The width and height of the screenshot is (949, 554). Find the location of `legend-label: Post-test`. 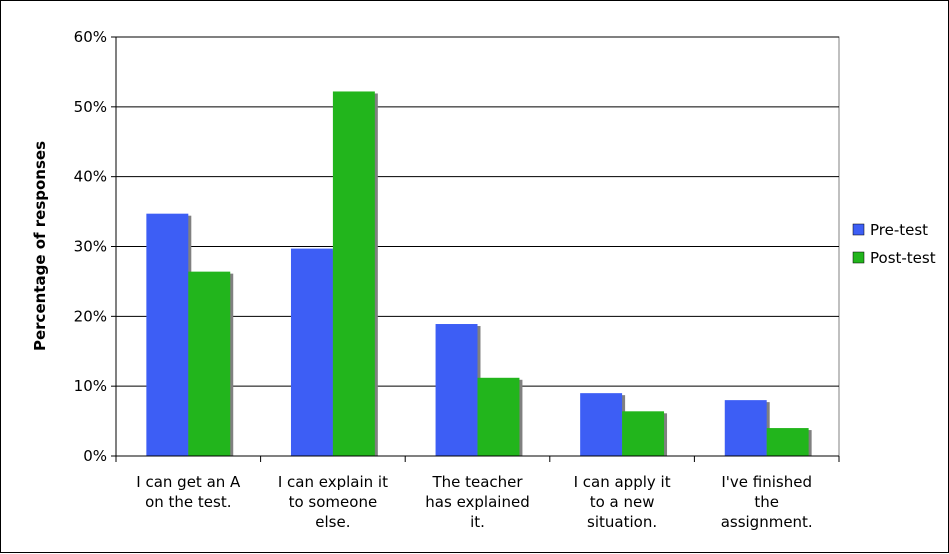

legend-label: Post-test is located at coordinates (903, 258).